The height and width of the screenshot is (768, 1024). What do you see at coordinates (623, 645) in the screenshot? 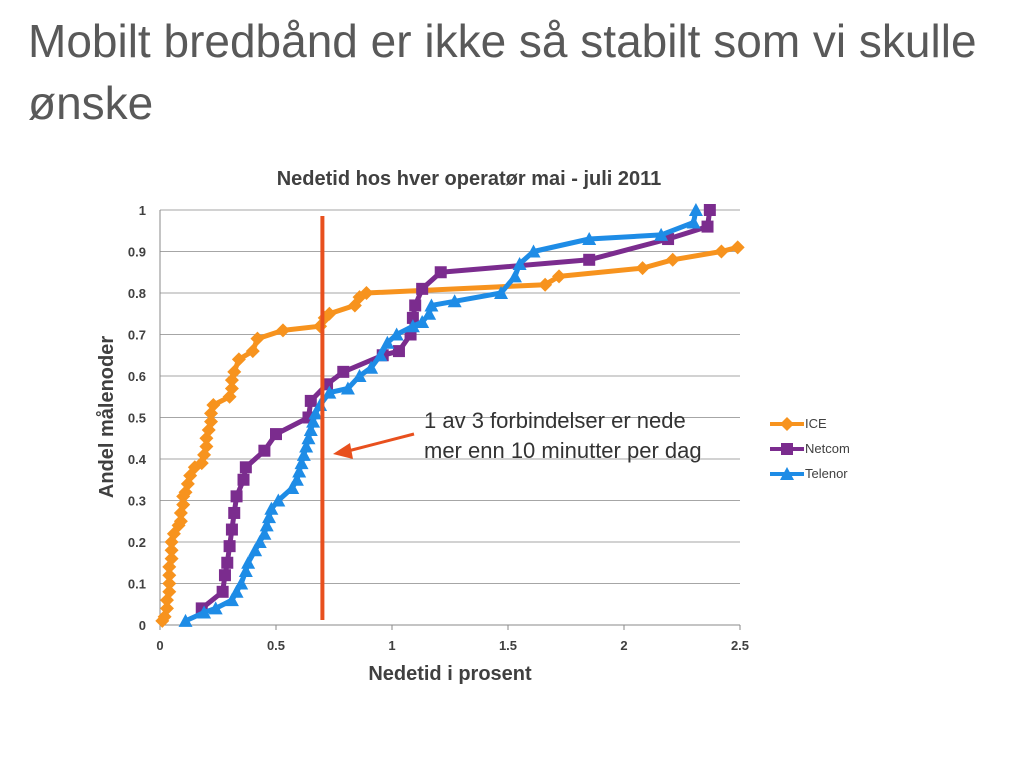
I see `x-tick-label: 2` at bounding box center [623, 645].